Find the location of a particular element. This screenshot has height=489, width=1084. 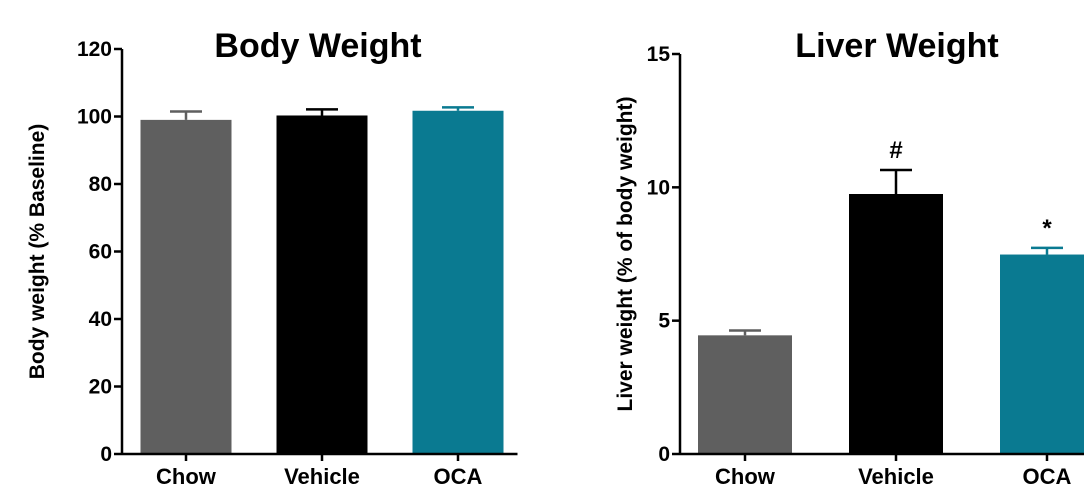

y-tick-label: 120 is located at coordinates (94, 49).